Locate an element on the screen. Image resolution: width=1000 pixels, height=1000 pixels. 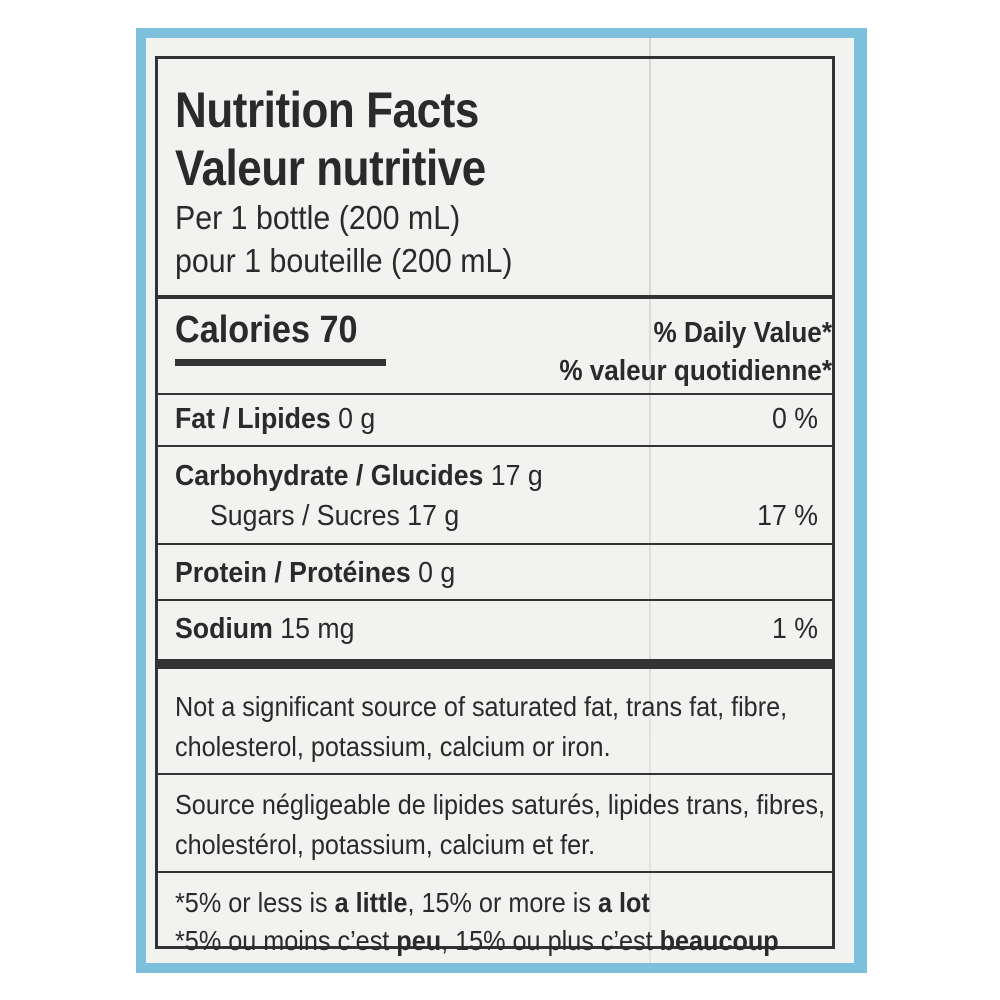
nutrient-row-protein: Protein / Protéines 0 g is located at coordinates (315, 573).